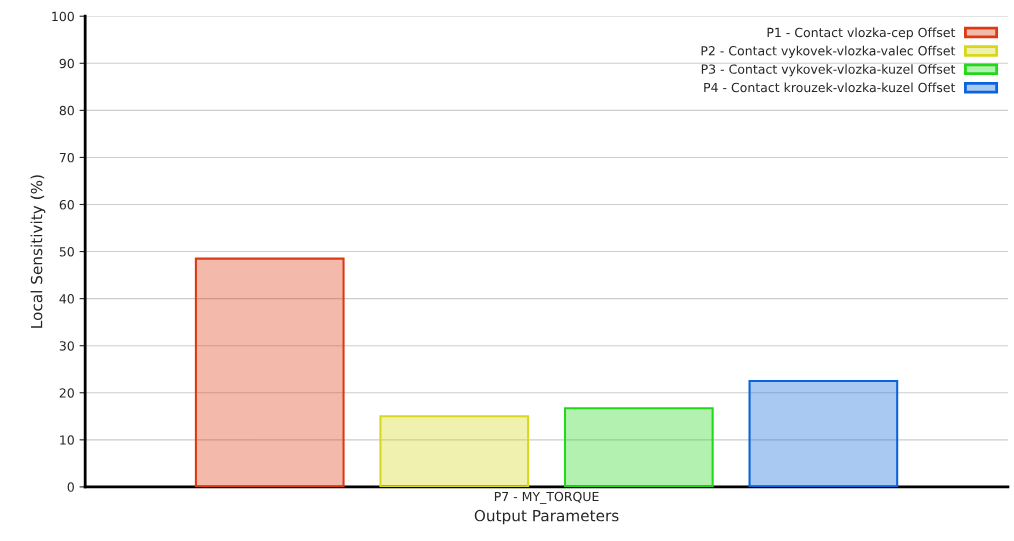 The width and height of the screenshot is (1014, 541). I want to click on y-tick-label: 80, so click(66, 110).